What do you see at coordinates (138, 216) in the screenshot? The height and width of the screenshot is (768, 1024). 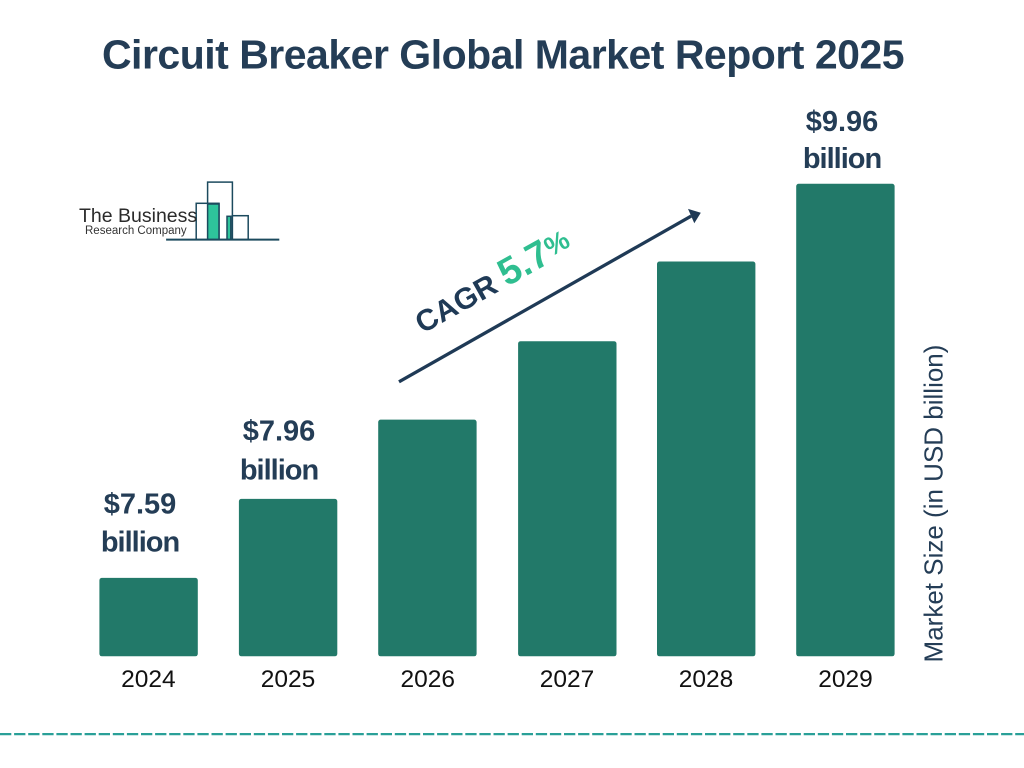 I see `svg-text: The Business` at bounding box center [138, 216].